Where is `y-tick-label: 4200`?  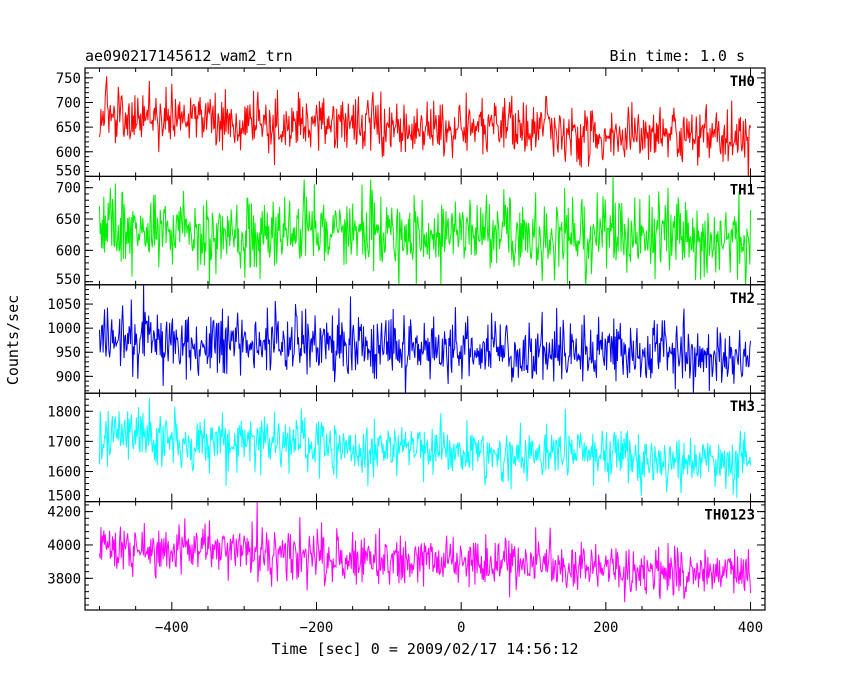
y-tick-label: 4200 is located at coordinates (64, 513).